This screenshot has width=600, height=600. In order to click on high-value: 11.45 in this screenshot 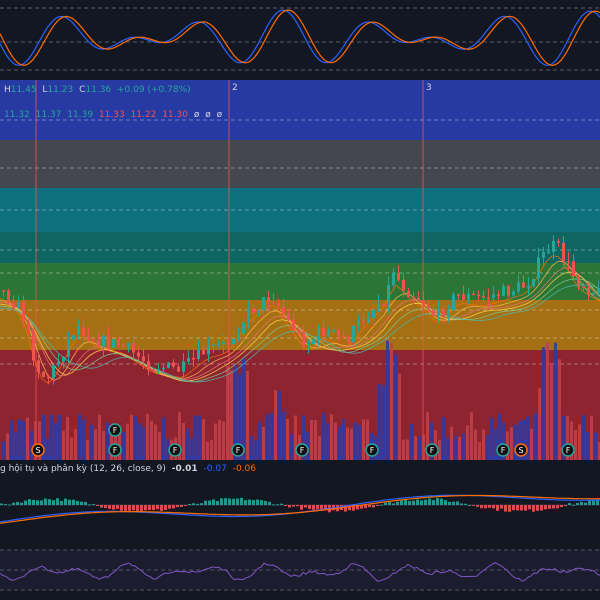, I will do `click(23, 90)`.